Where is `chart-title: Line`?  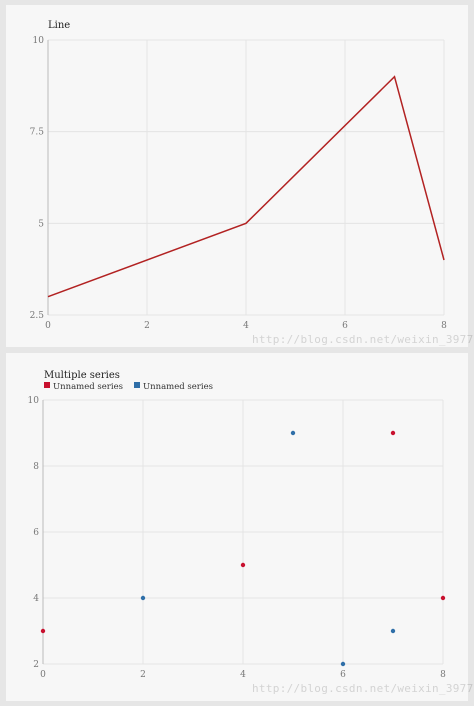
chart-title: Line is located at coordinates (59, 25).